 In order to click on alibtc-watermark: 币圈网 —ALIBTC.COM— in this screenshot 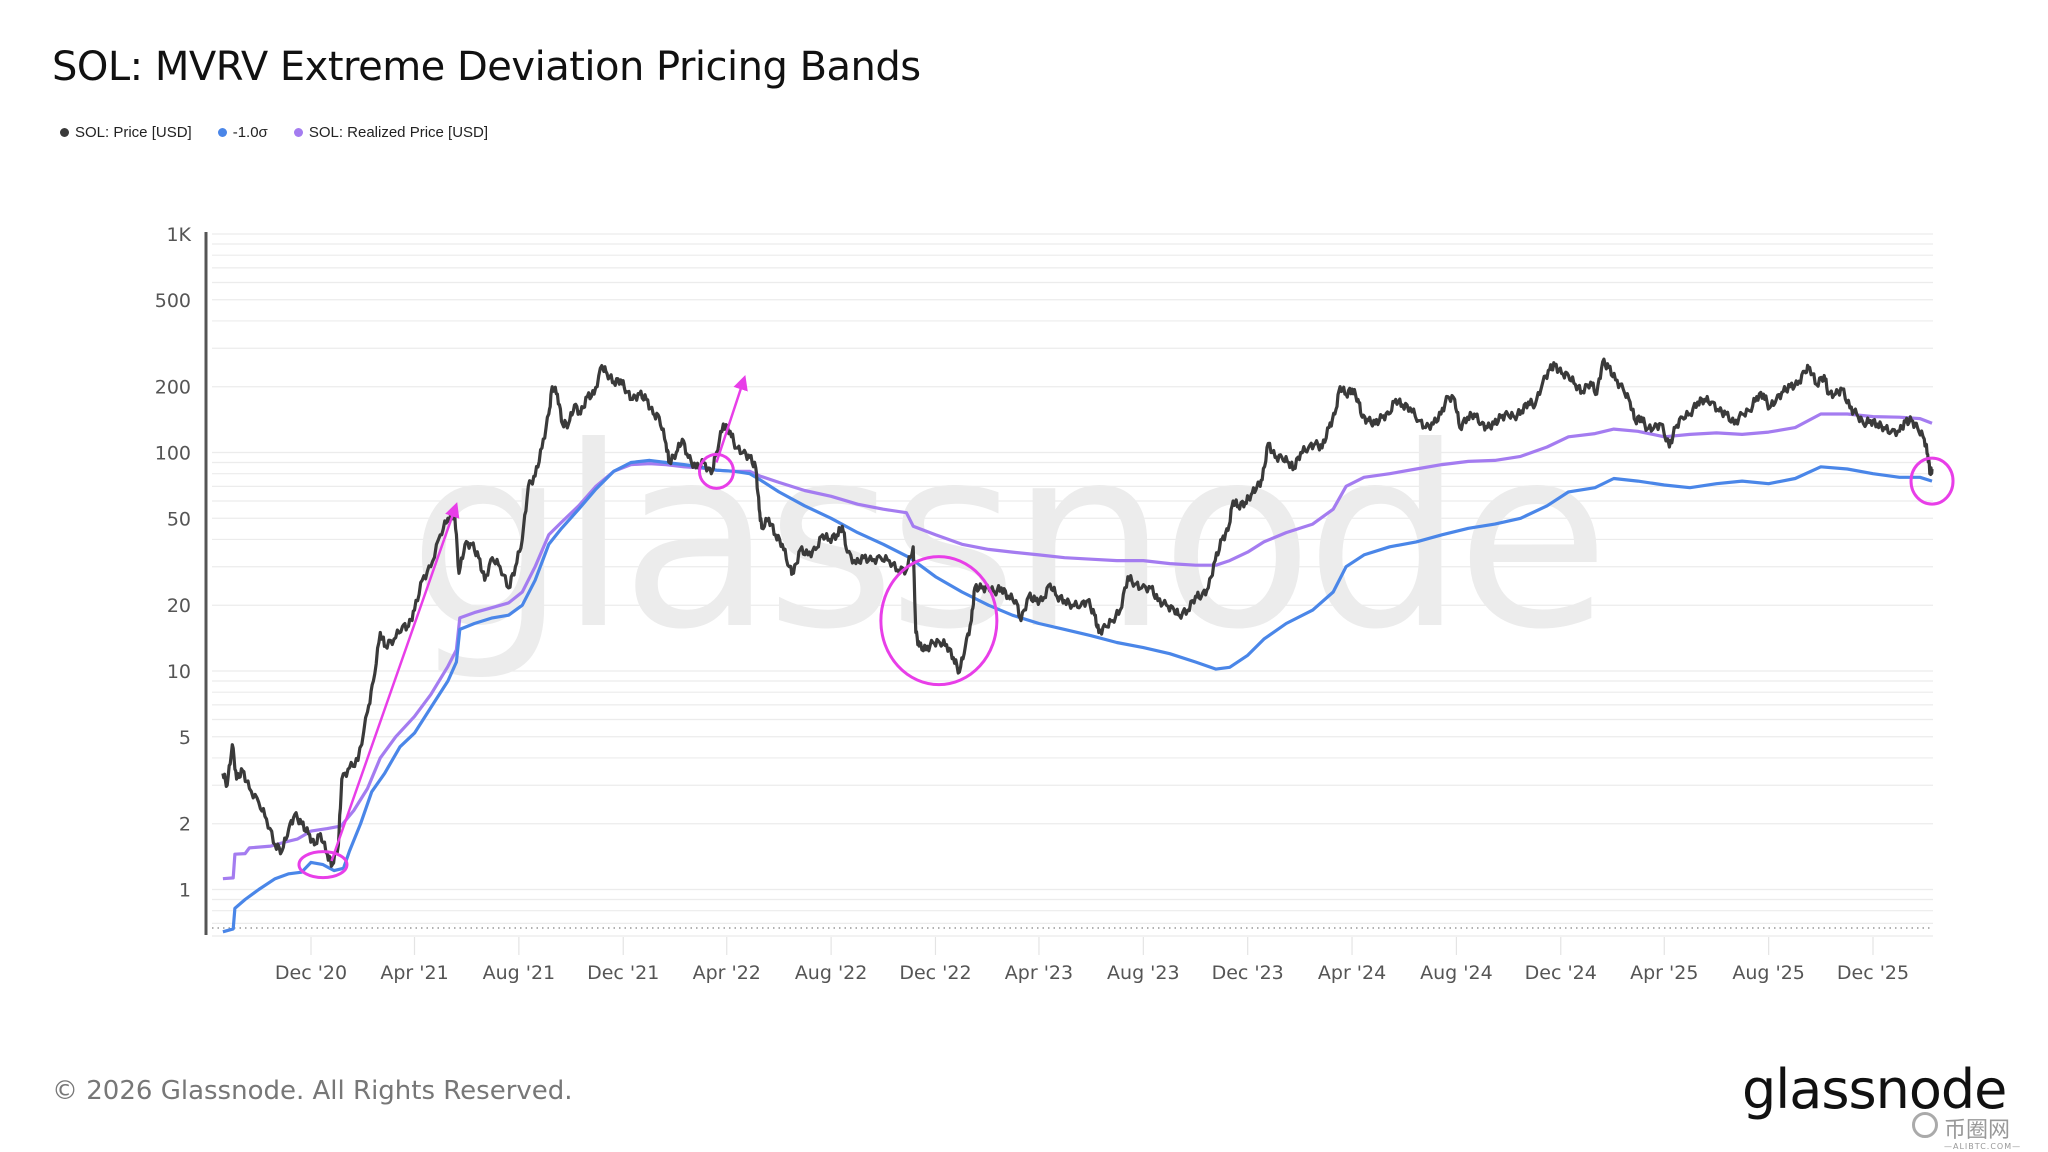, I will do `click(1982, 1131)`.